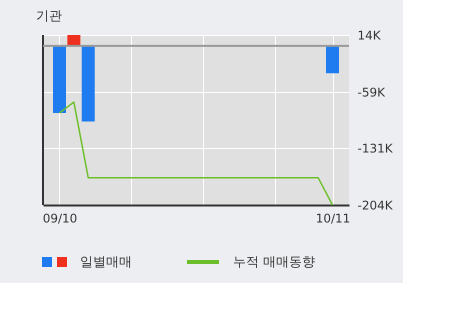  What do you see at coordinates (274, 262) in the screenshot?
I see `legend-label: 누적 매매동향` at bounding box center [274, 262].